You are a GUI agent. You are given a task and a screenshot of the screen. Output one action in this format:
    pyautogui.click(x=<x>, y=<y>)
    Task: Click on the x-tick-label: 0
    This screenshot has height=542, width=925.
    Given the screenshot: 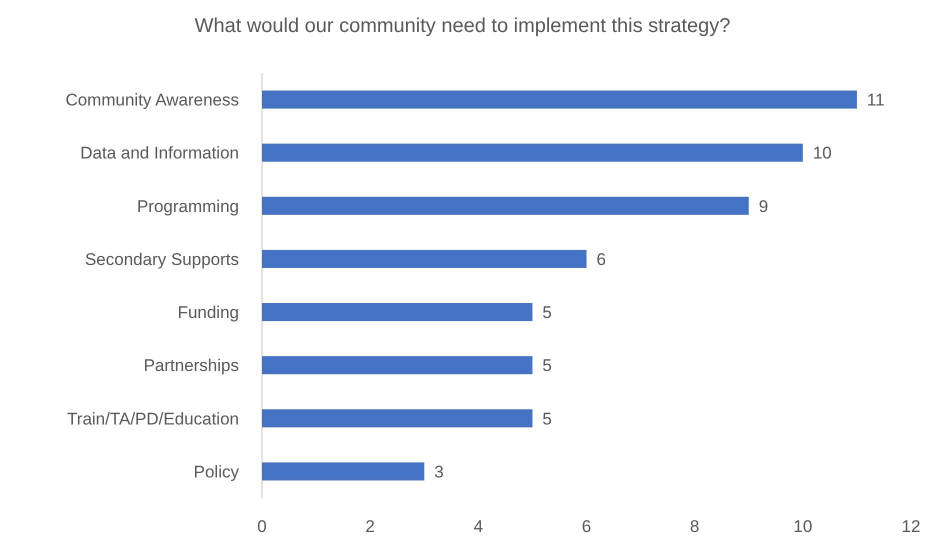 What is the action you would take?
    pyautogui.click(x=262, y=526)
    